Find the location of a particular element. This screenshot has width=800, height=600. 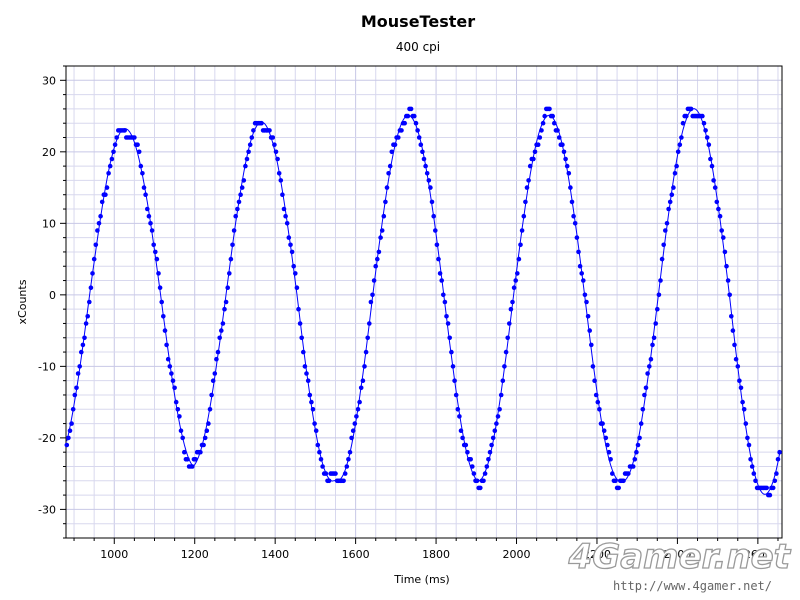

x-tick-label: 1000 is located at coordinates (114, 554).